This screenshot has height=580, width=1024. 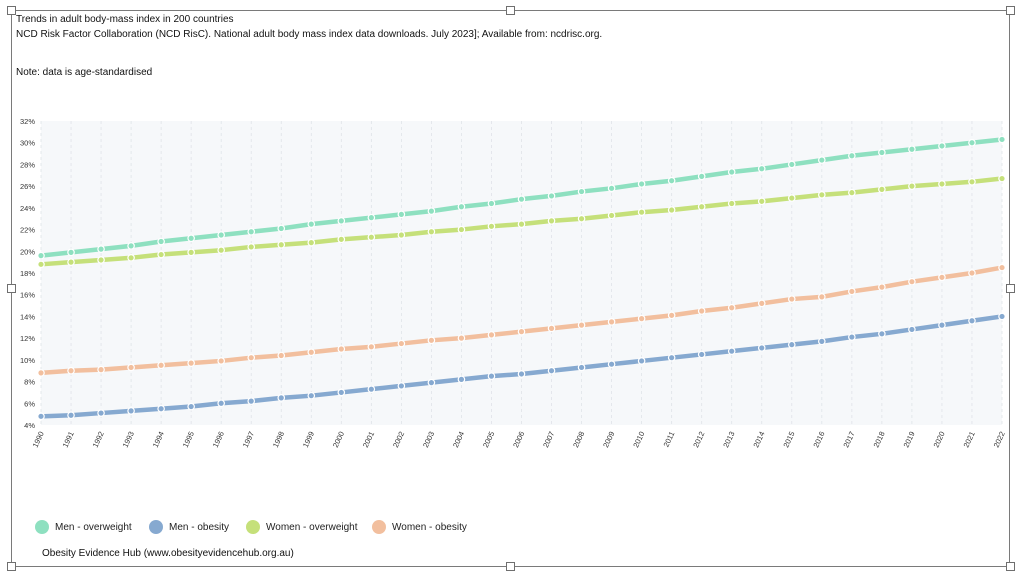 What do you see at coordinates (969, 439) in the screenshot?
I see `x-tick-label: 2021` at bounding box center [969, 439].